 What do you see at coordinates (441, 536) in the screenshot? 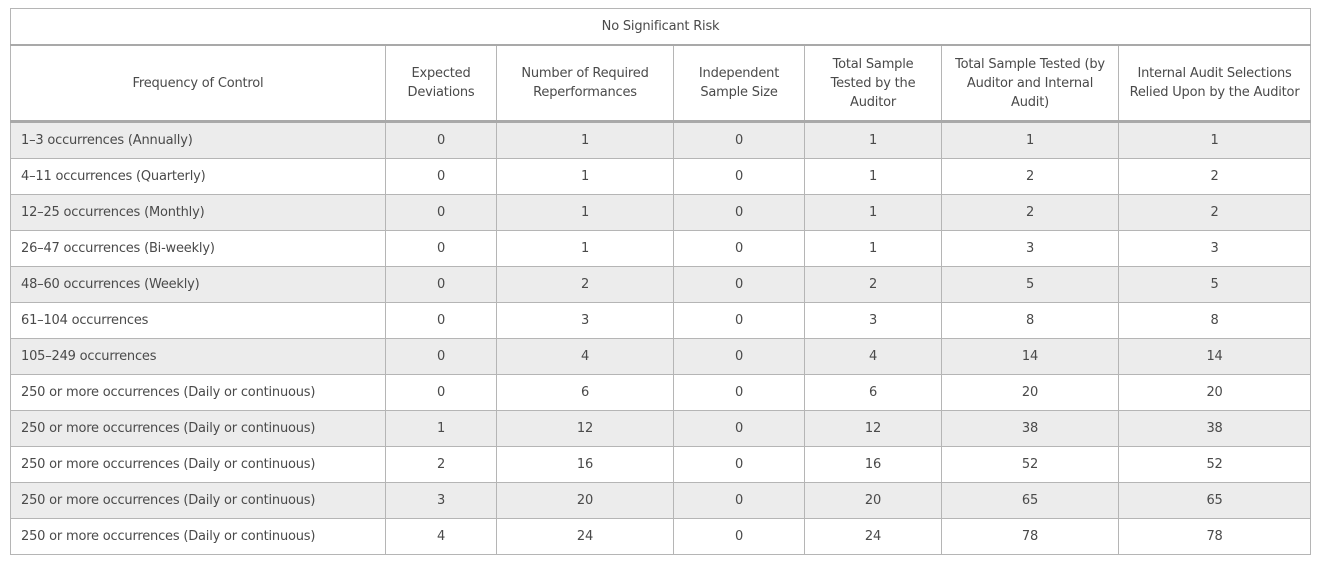
I see `cell-expected-deviations: 4` at bounding box center [441, 536].